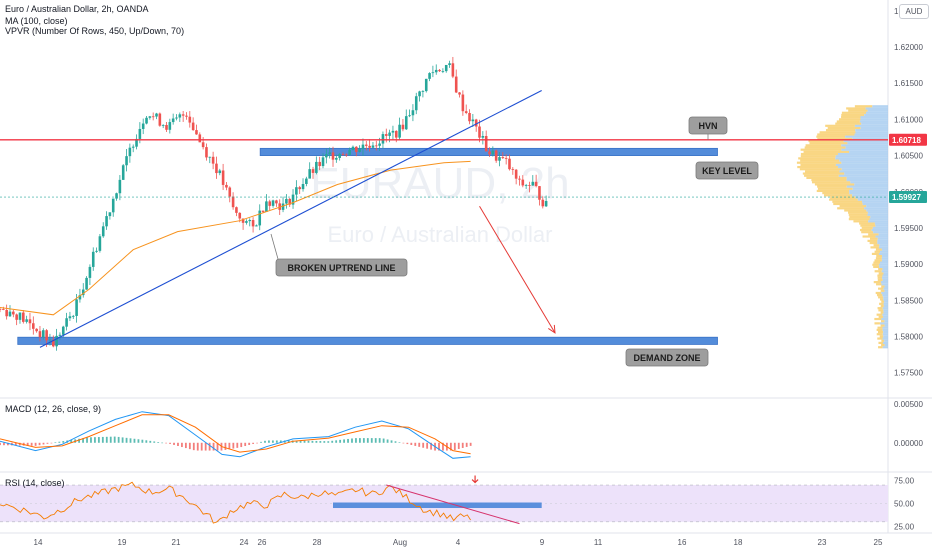  Describe the element at coordinates (914, 11) in the screenshot. I see `currency-button: AUD` at that location.